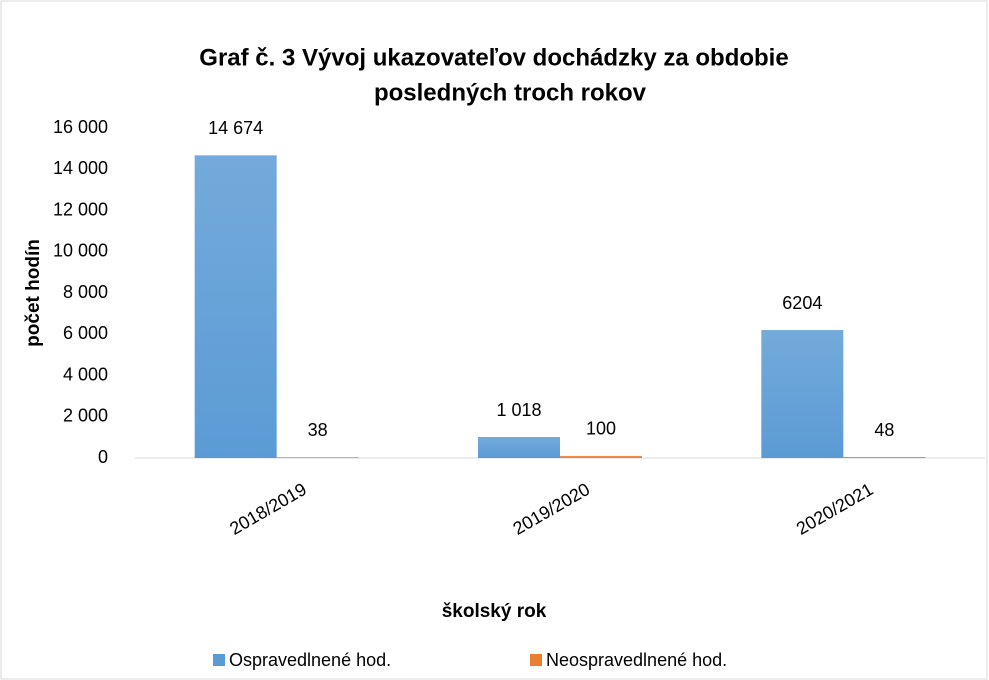  What do you see at coordinates (601, 429) in the screenshot?
I see `value-label: 100` at bounding box center [601, 429].